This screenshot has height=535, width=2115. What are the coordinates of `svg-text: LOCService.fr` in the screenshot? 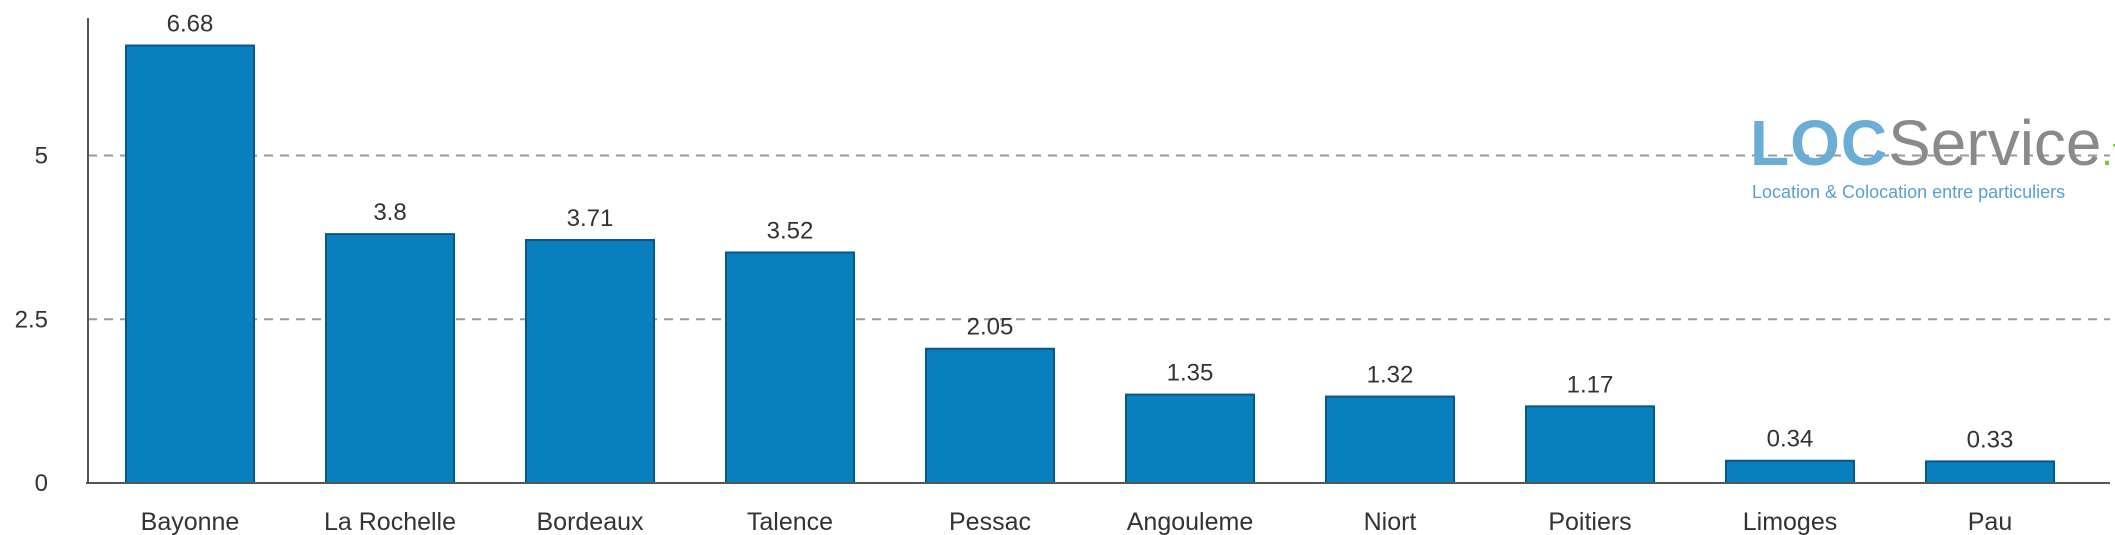 It's located at (1932, 143).